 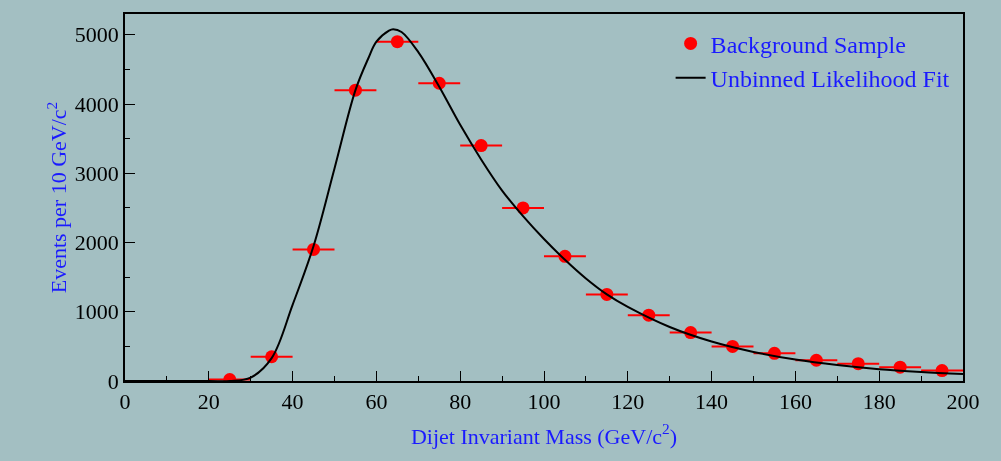 What do you see at coordinates (96, 312) in the screenshot?
I see `y-tick-label: 1000` at bounding box center [96, 312].